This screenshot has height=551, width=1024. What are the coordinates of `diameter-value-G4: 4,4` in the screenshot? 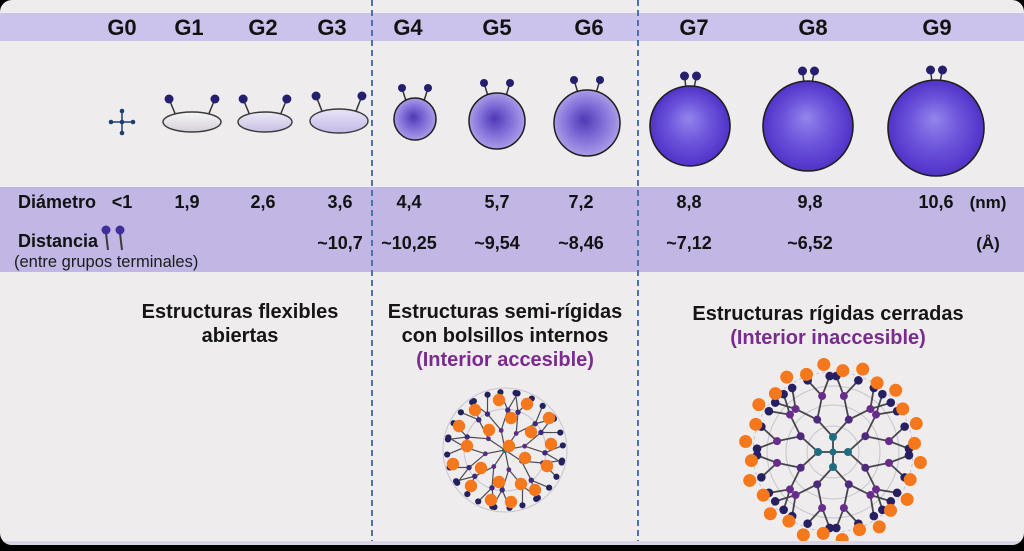 It's located at (409, 202).